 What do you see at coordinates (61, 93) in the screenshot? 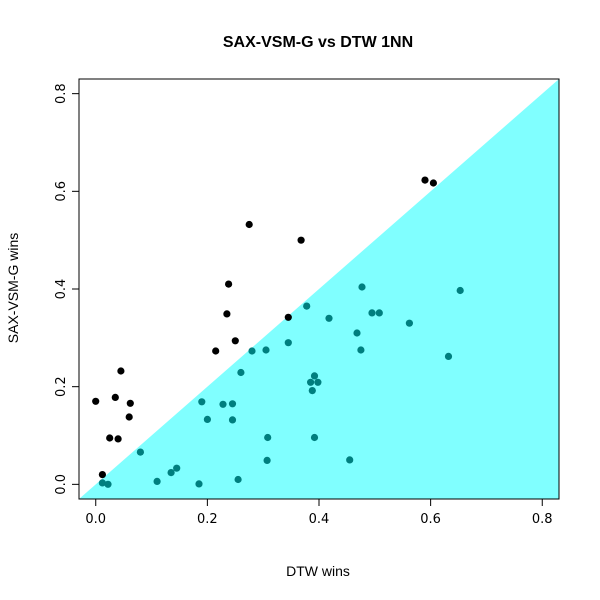
I see `y-tick-label: 0.8` at bounding box center [61, 93].